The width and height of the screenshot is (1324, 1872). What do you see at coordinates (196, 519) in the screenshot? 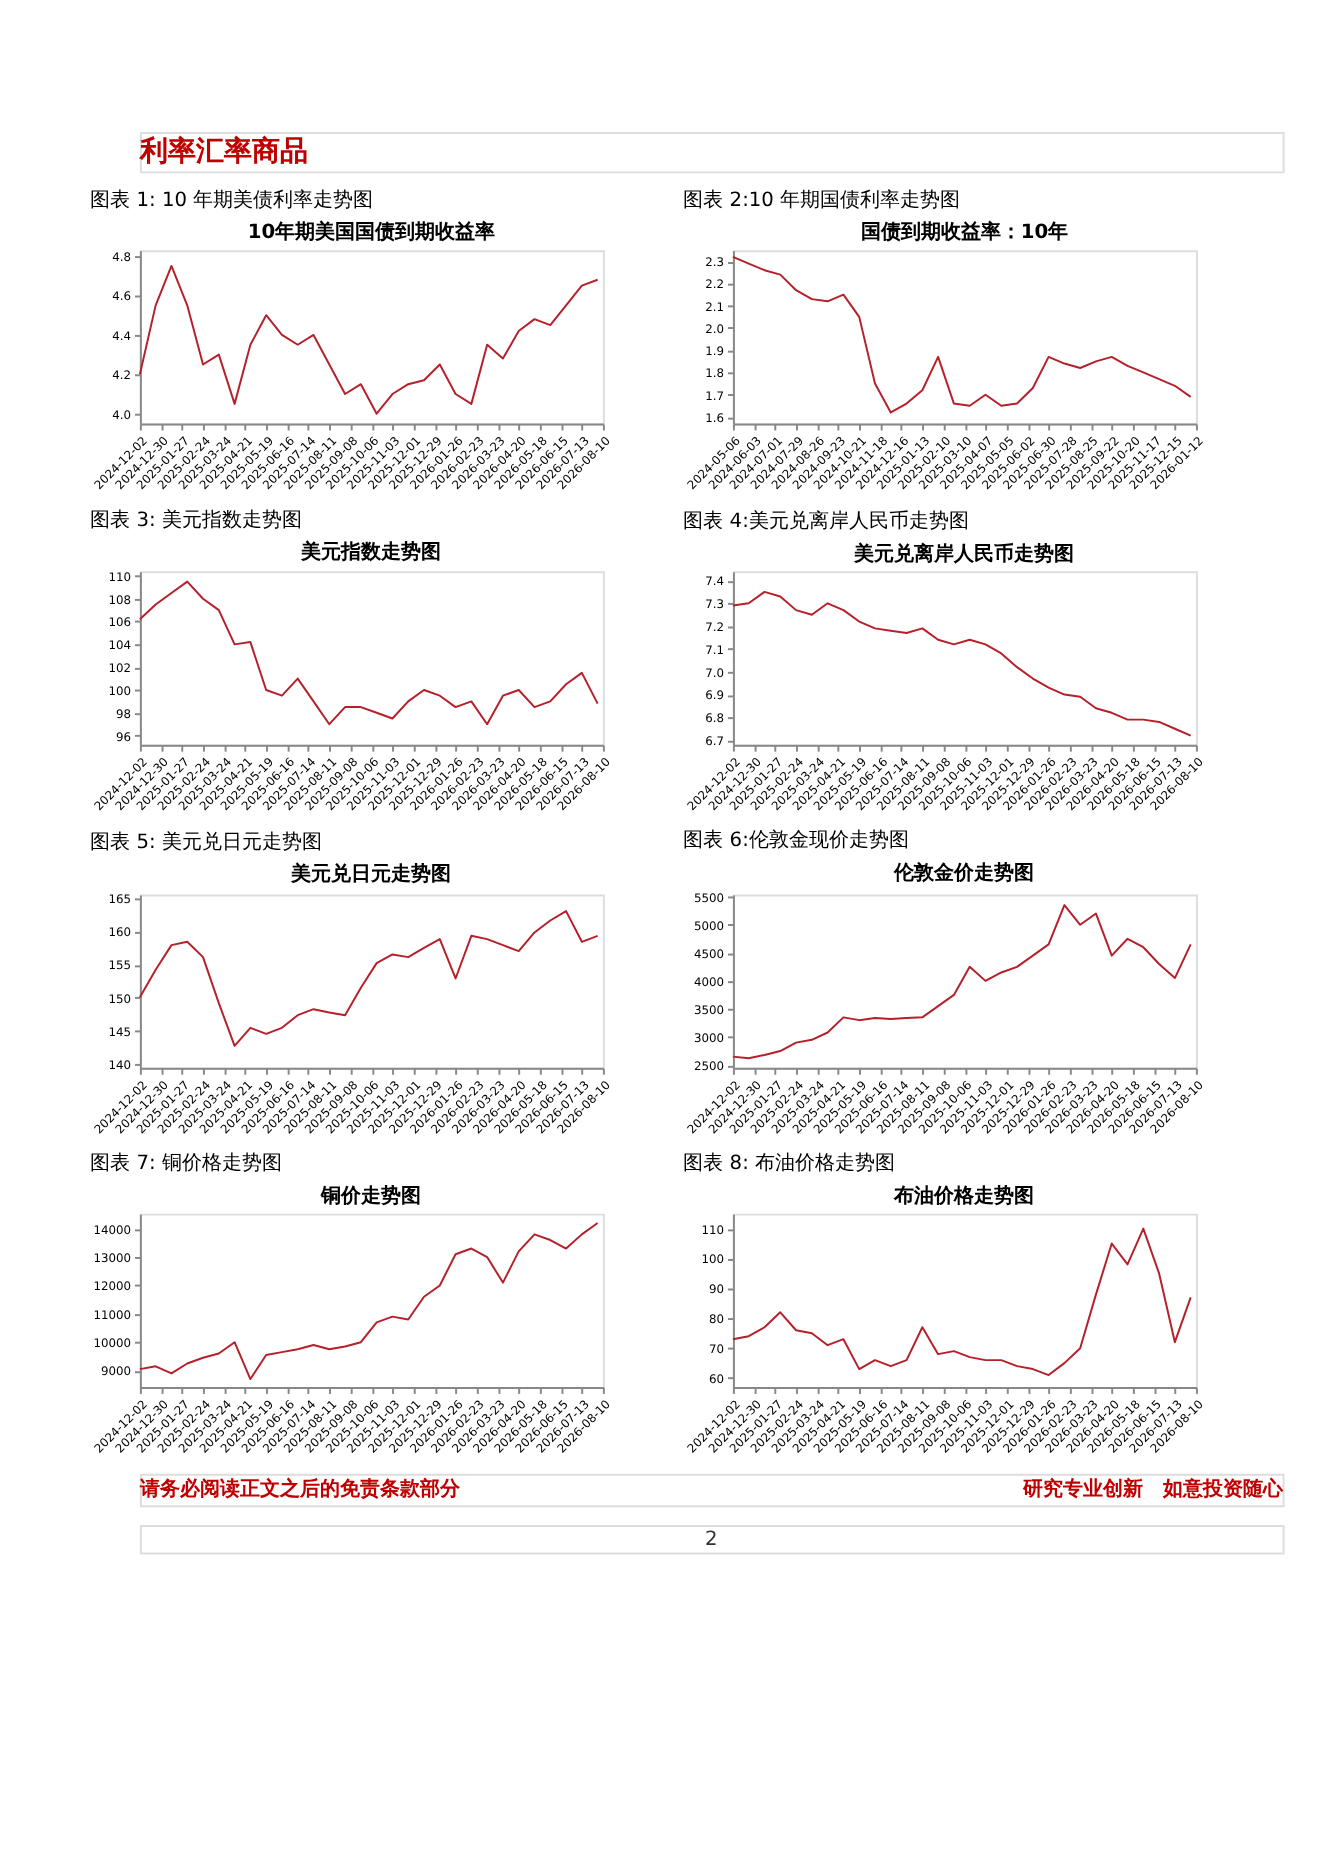
I see `chart-title: 图表 3: 美元指数走势图` at bounding box center [196, 519].